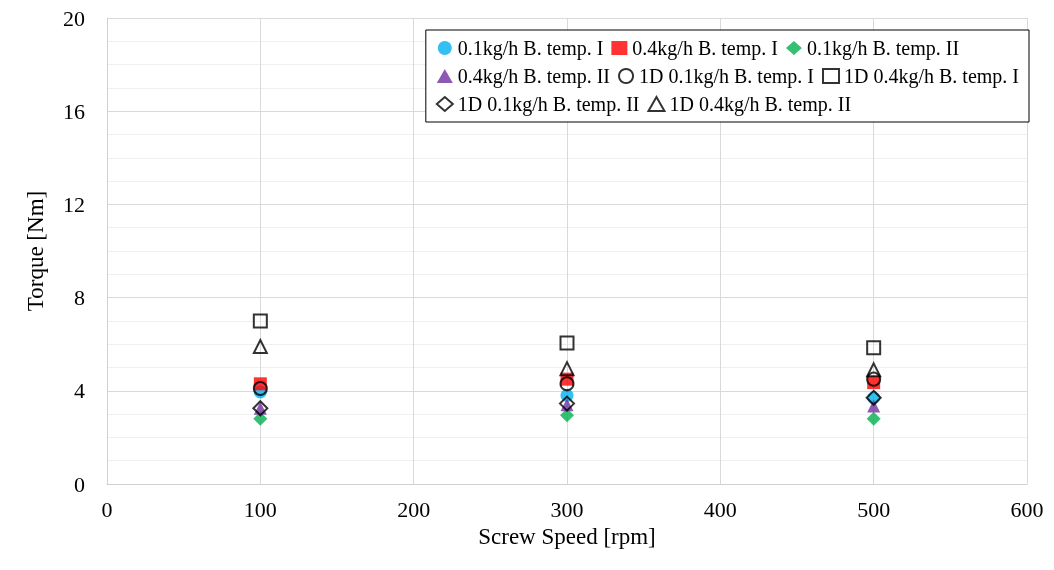  Describe the element at coordinates (1027, 509) in the screenshot. I see `x-tick-label: 600` at that location.